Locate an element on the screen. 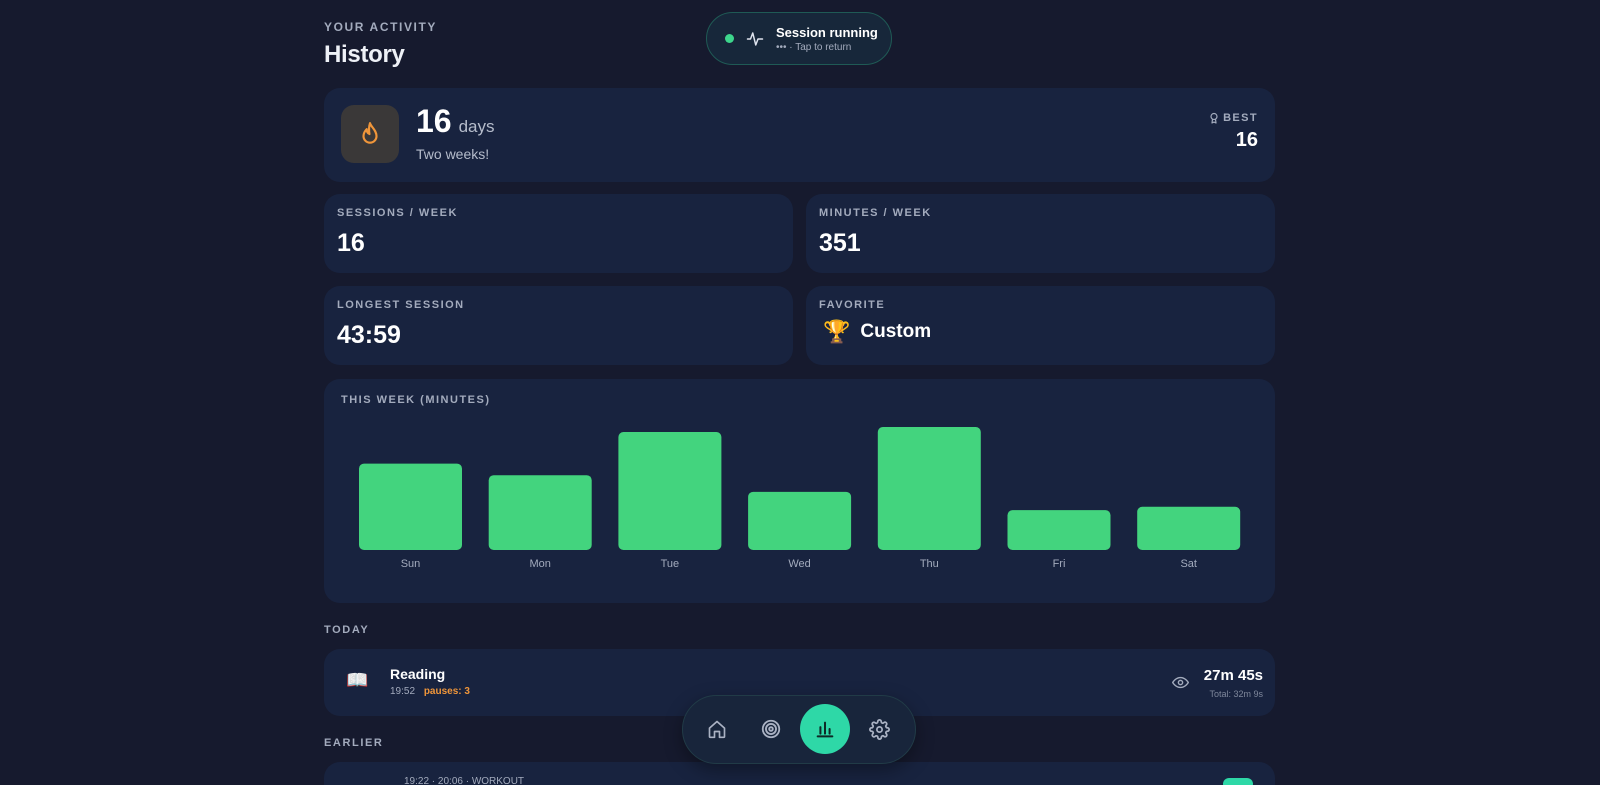 The height and width of the screenshot is (785, 1600). section-label-earlier: EARLIER is located at coordinates (354, 743).